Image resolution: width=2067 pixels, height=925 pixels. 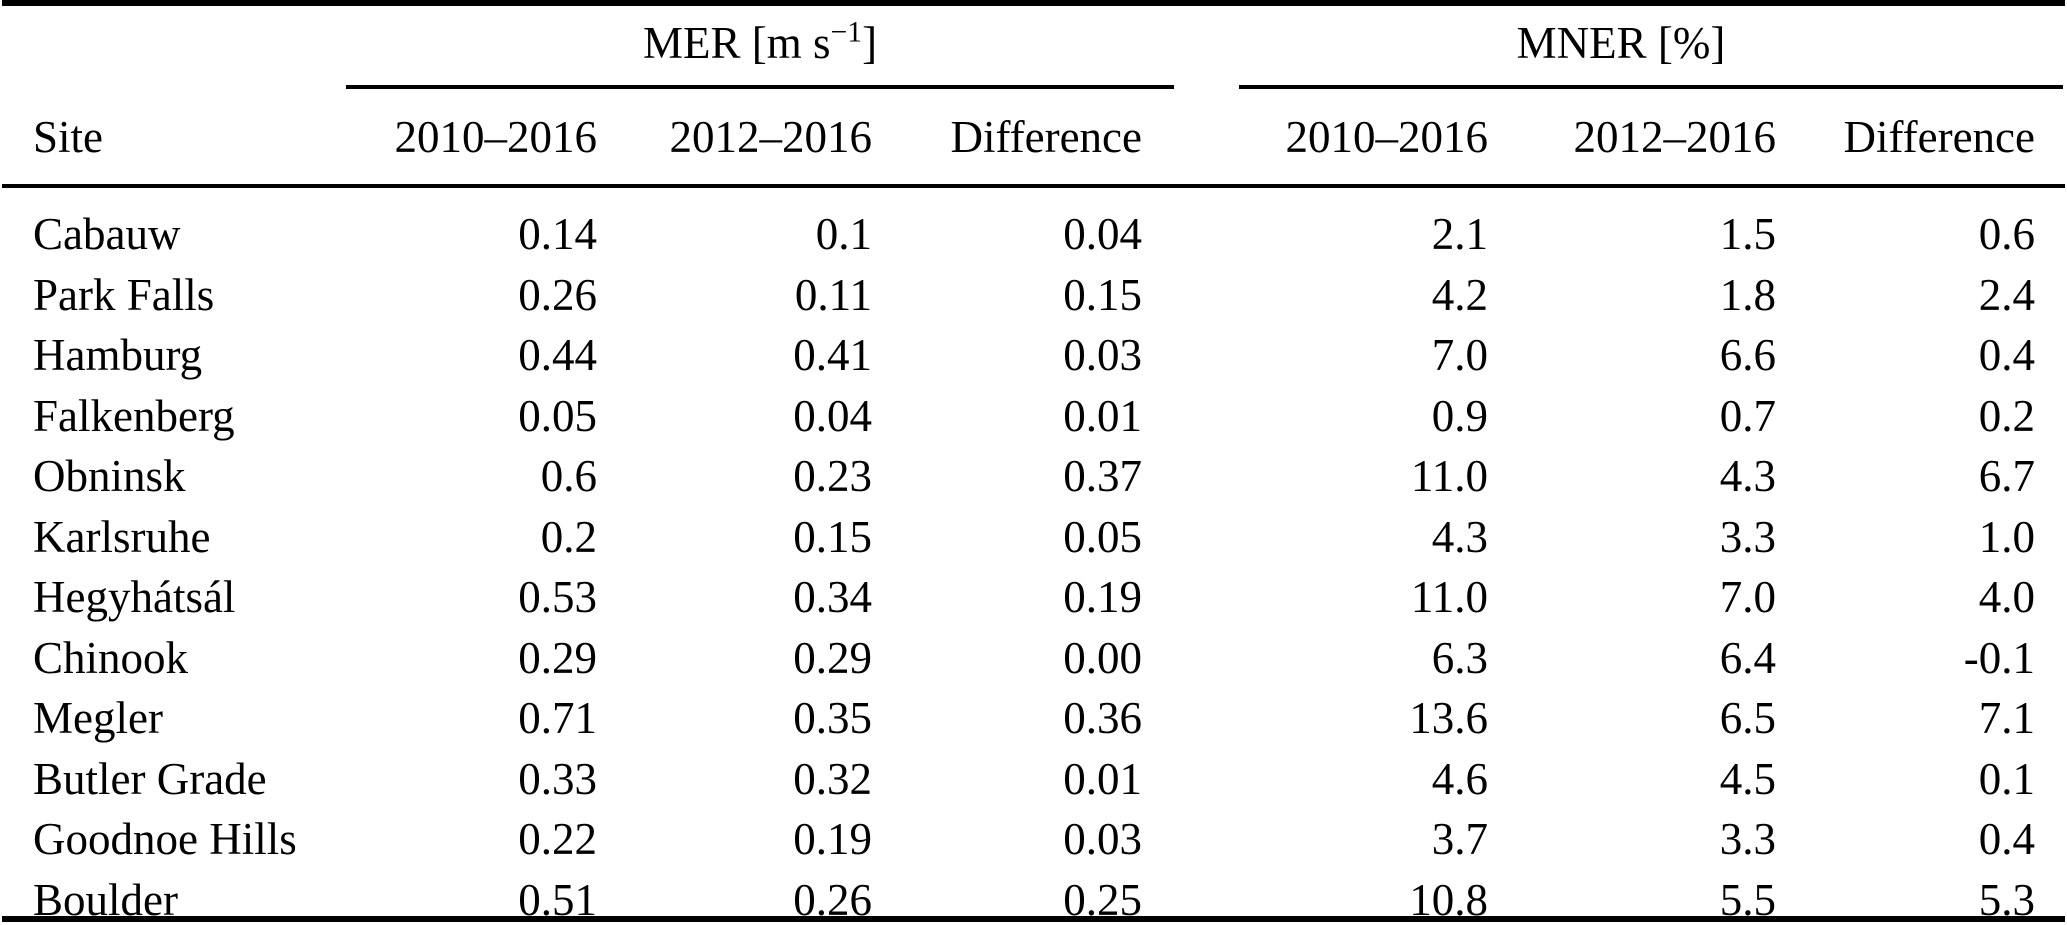 I want to click on value-cell: 0.11, so click(x=833, y=294).